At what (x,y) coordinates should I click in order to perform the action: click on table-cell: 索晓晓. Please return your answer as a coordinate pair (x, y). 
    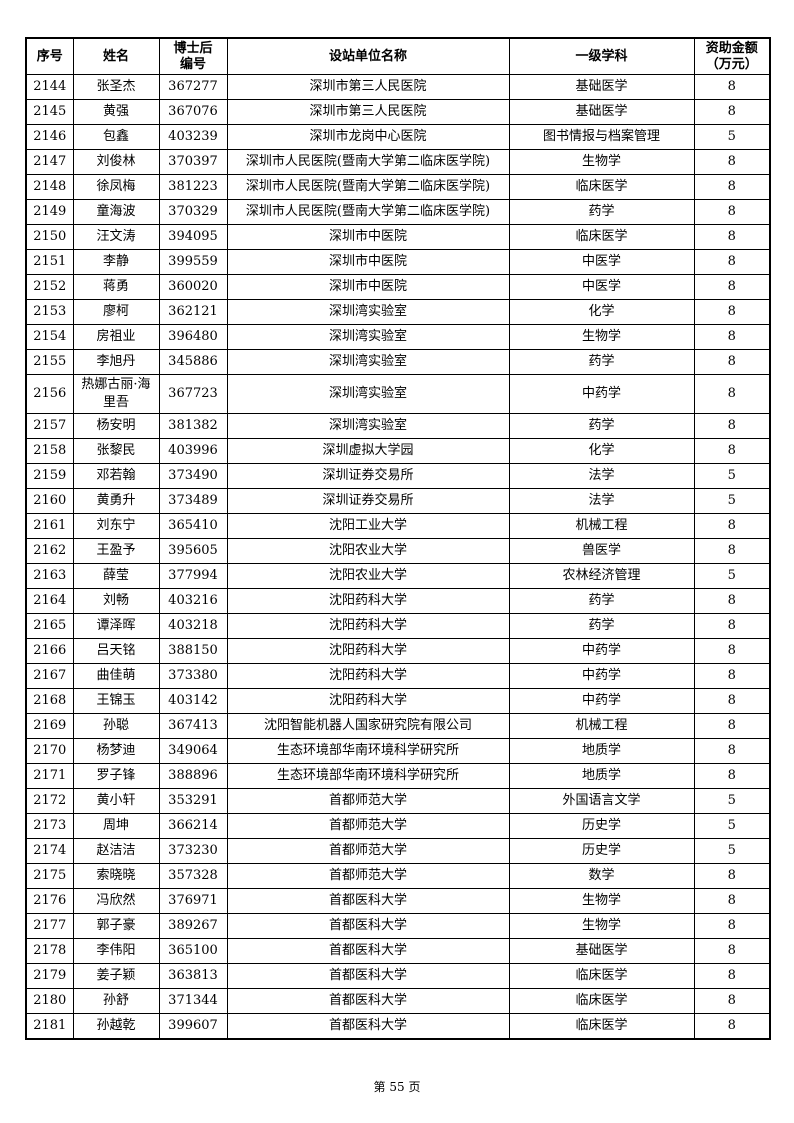
    Looking at the image, I should click on (116, 876).